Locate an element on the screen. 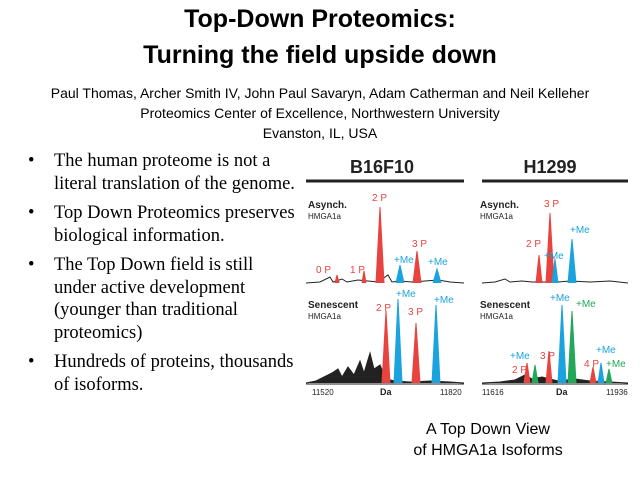 The width and height of the screenshot is (640, 480). b16f10-top-sub: HMGA1a is located at coordinates (324, 216).